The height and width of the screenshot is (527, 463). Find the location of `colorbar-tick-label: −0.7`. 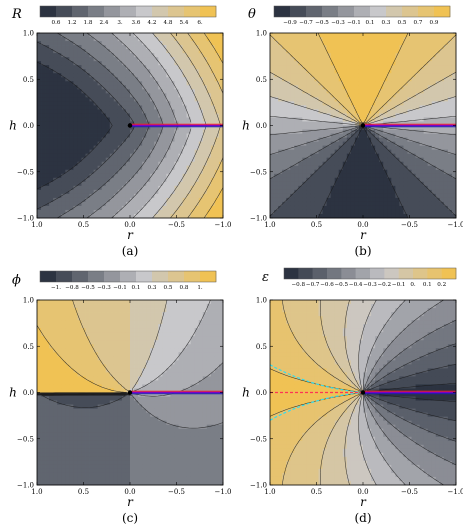

colorbar-tick-label: −0.7 is located at coordinates (313, 285).